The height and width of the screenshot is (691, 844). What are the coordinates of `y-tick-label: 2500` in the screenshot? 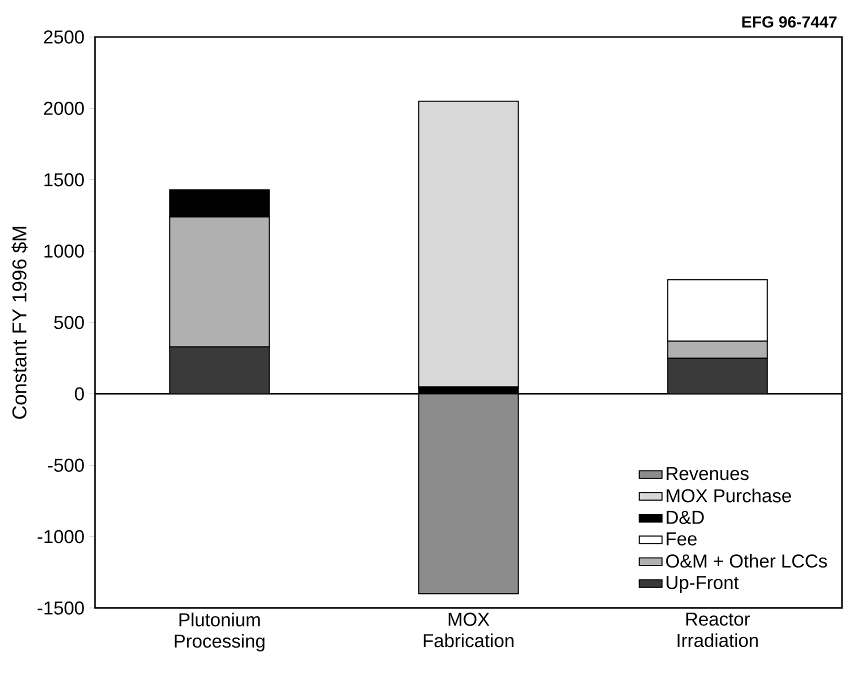 It's located at (64, 37).